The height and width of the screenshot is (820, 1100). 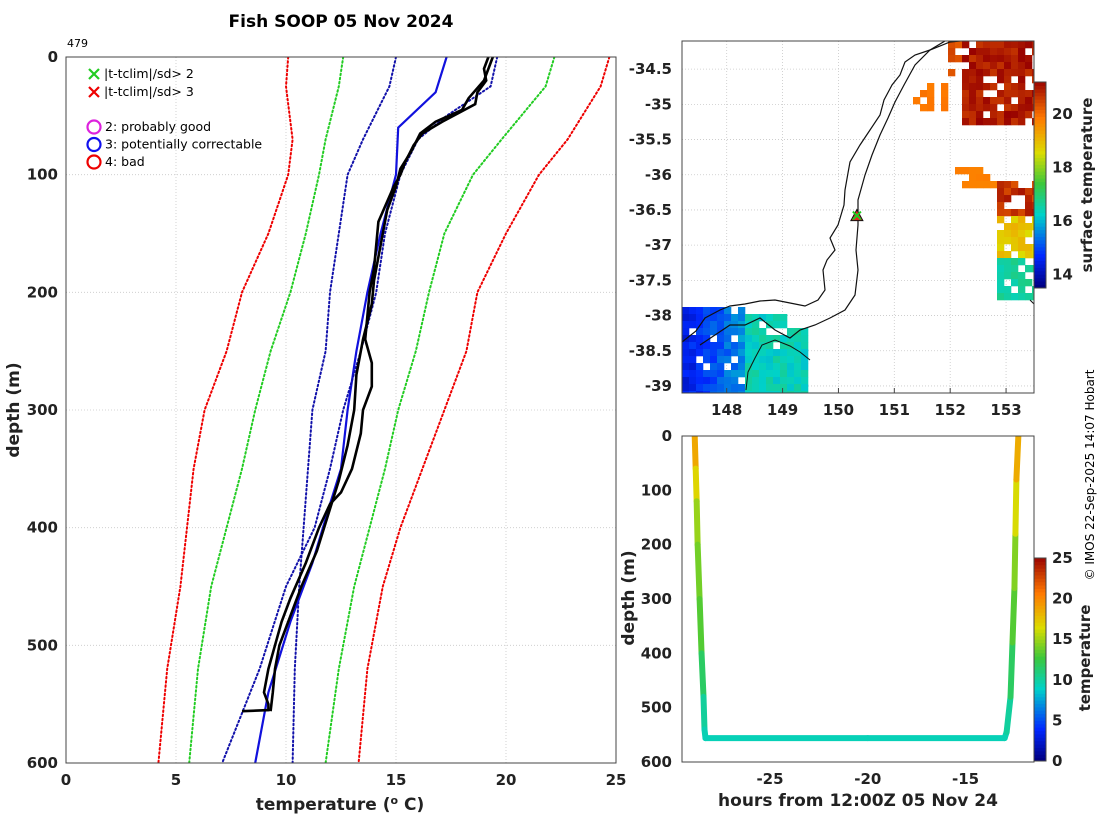 I want to click on legend-label: 2: probably good, so click(x=158, y=126).